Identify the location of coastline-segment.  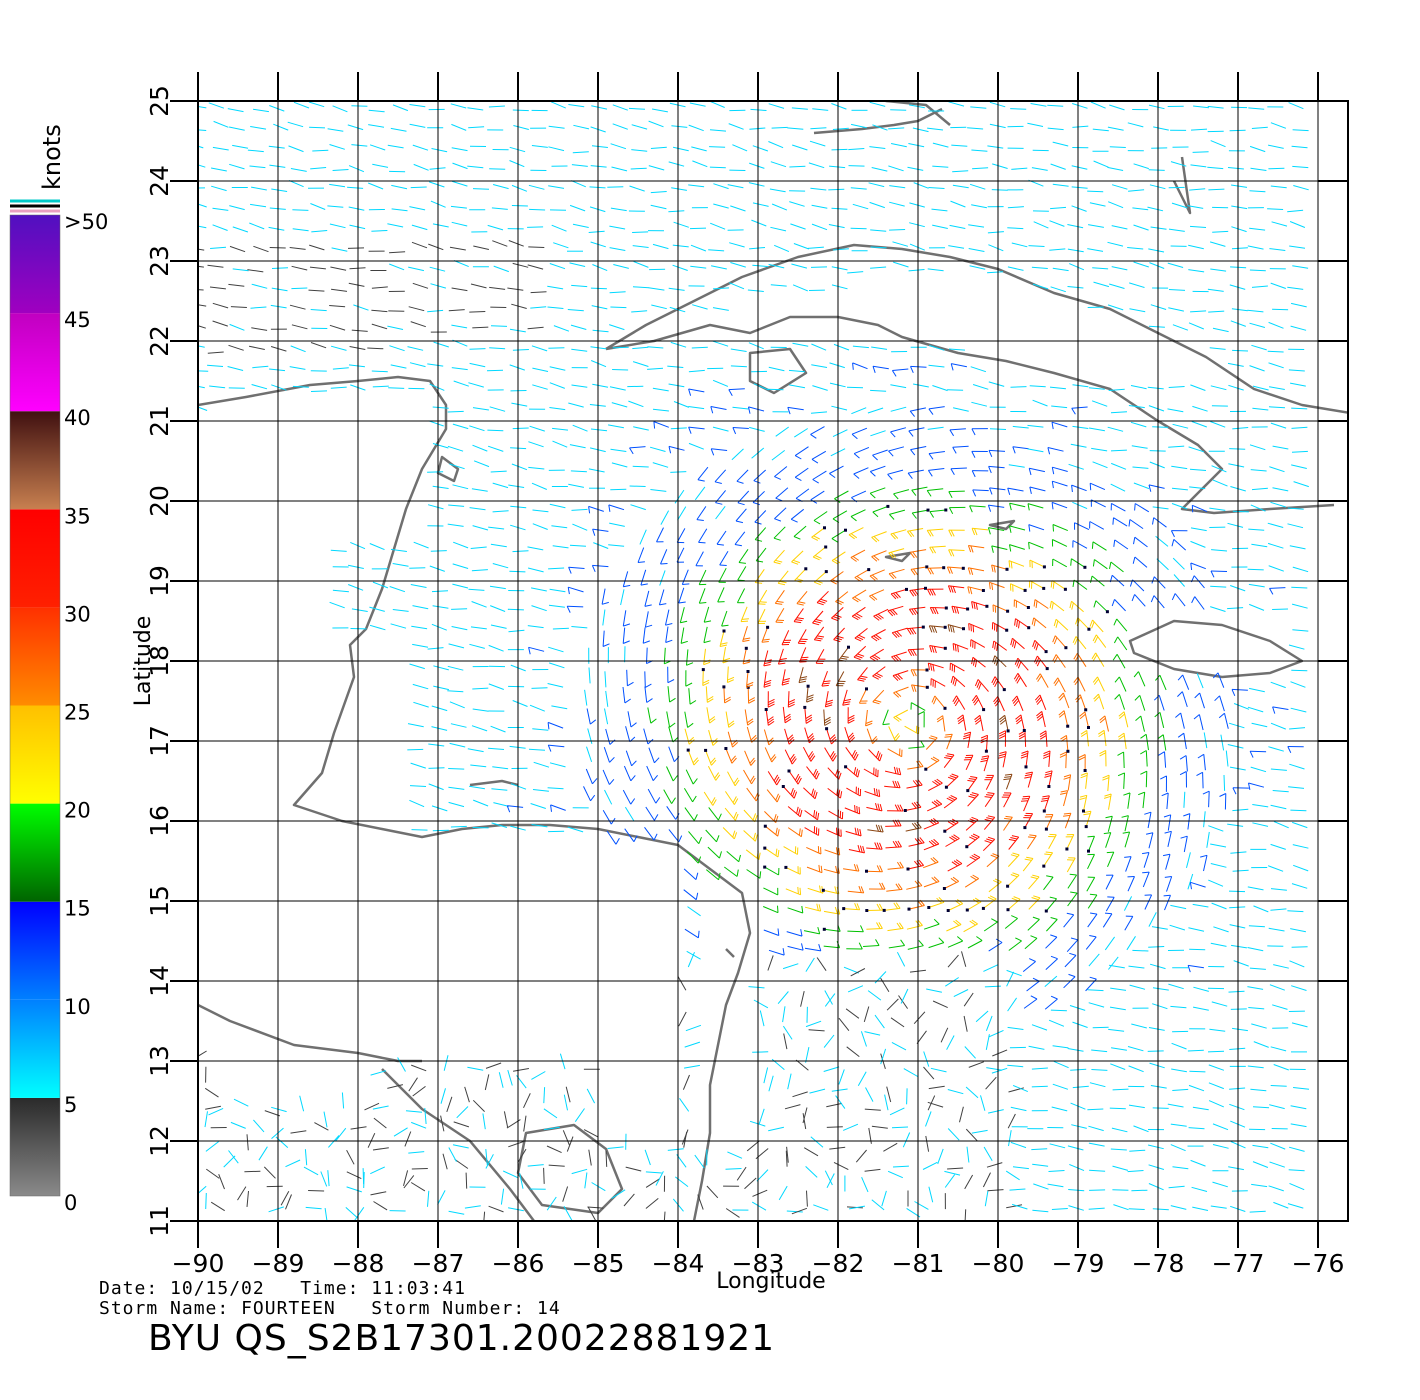
(898, 557).